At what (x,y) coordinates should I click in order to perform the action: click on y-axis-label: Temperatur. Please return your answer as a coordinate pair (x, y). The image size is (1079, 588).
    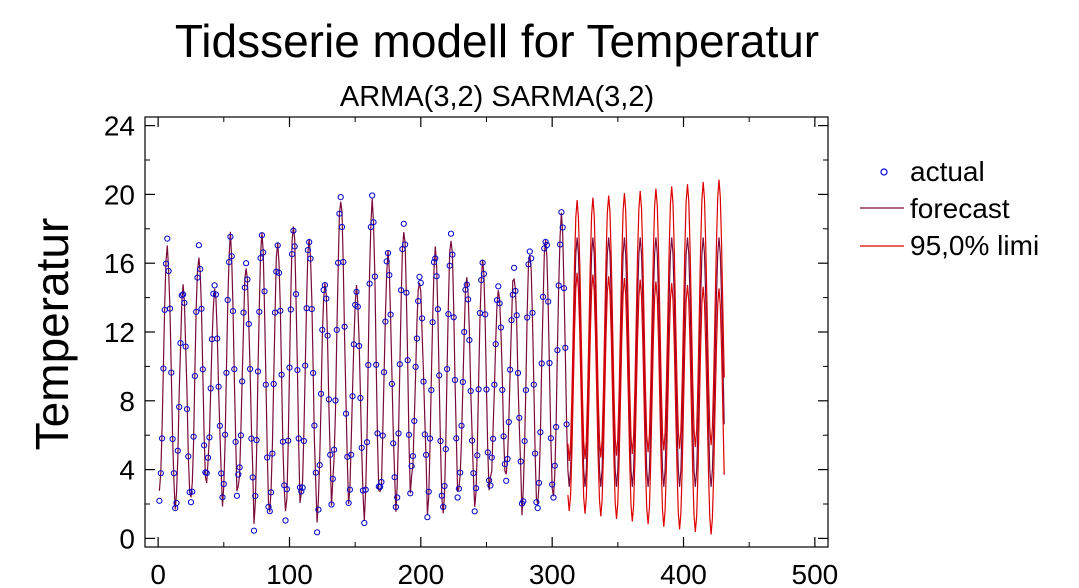
    Looking at the image, I should click on (52, 334).